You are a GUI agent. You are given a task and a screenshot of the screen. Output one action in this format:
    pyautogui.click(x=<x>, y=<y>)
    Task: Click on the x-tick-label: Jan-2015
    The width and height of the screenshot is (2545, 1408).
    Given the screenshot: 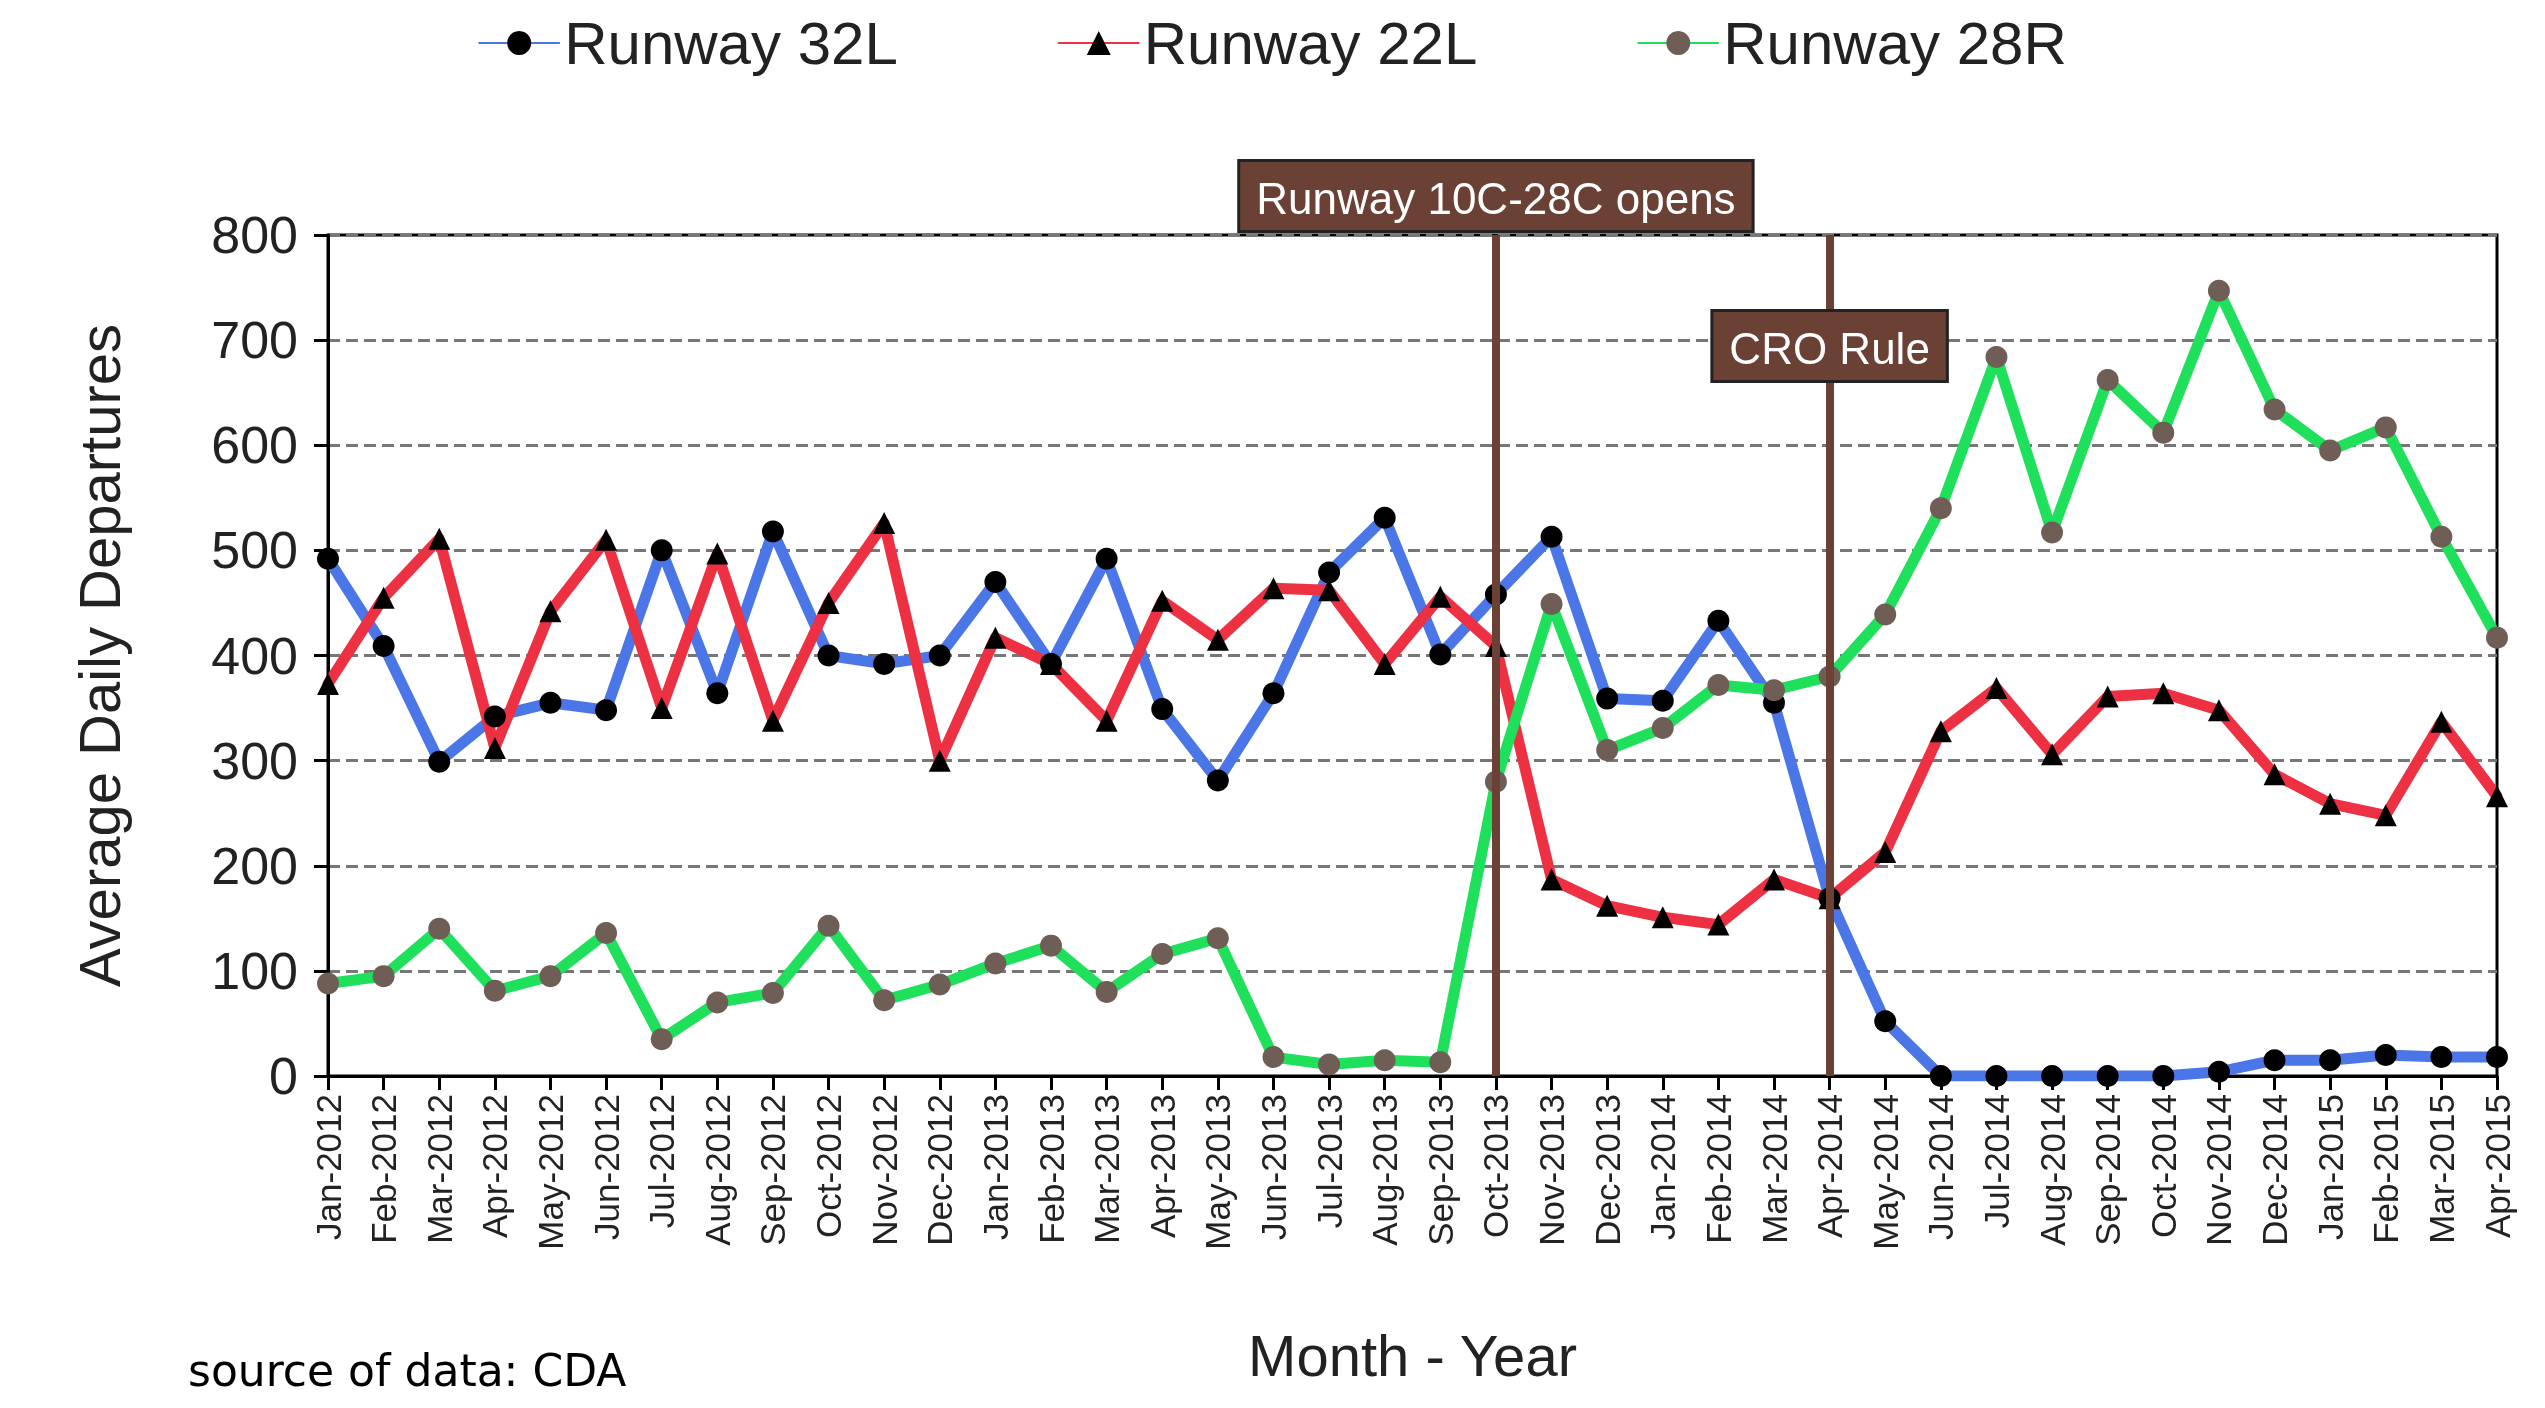 What is the action you would take?
    pyautogui.click(x=2330, y=1167)
    